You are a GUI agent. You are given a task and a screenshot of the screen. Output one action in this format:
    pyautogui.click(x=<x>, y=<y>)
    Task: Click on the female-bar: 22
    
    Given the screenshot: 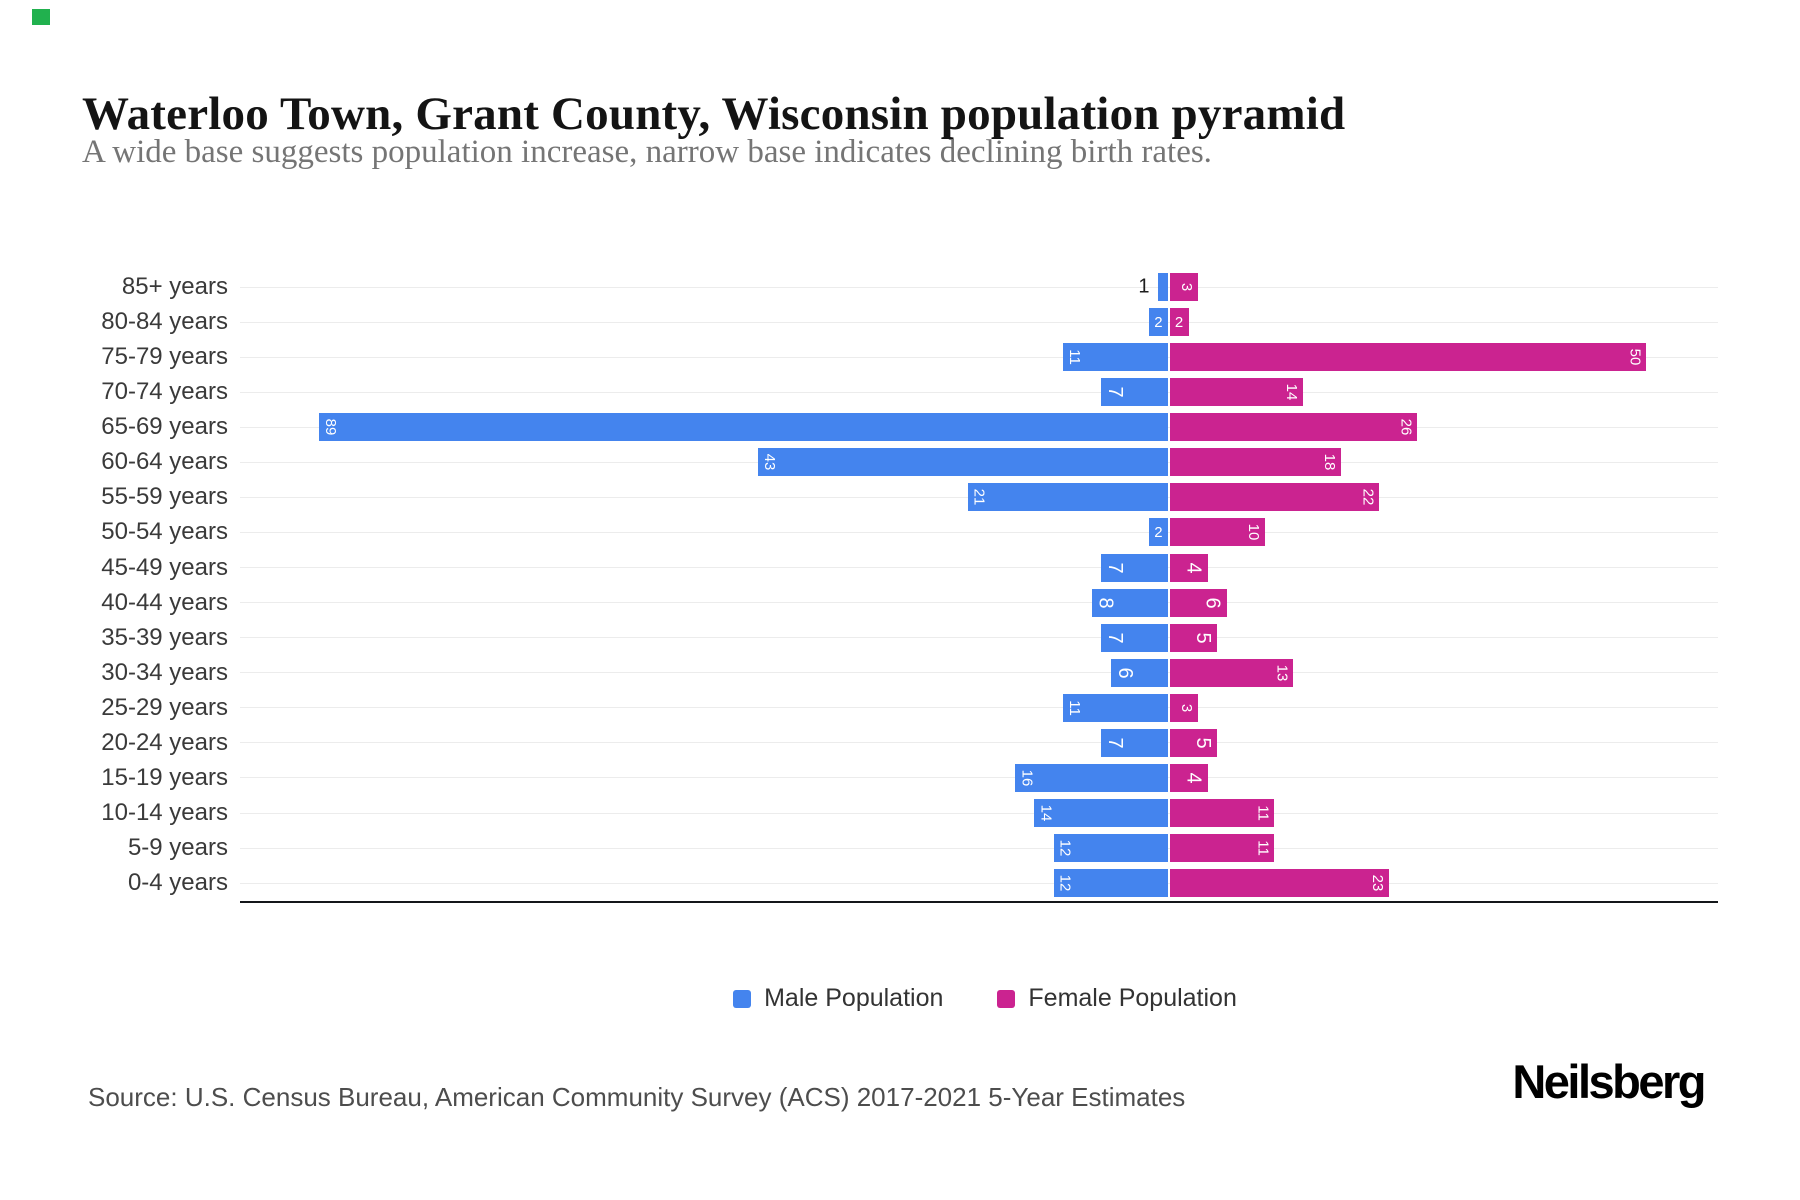 What is the action you would take?
    pyautogui.click(x=1274, y=497)
    